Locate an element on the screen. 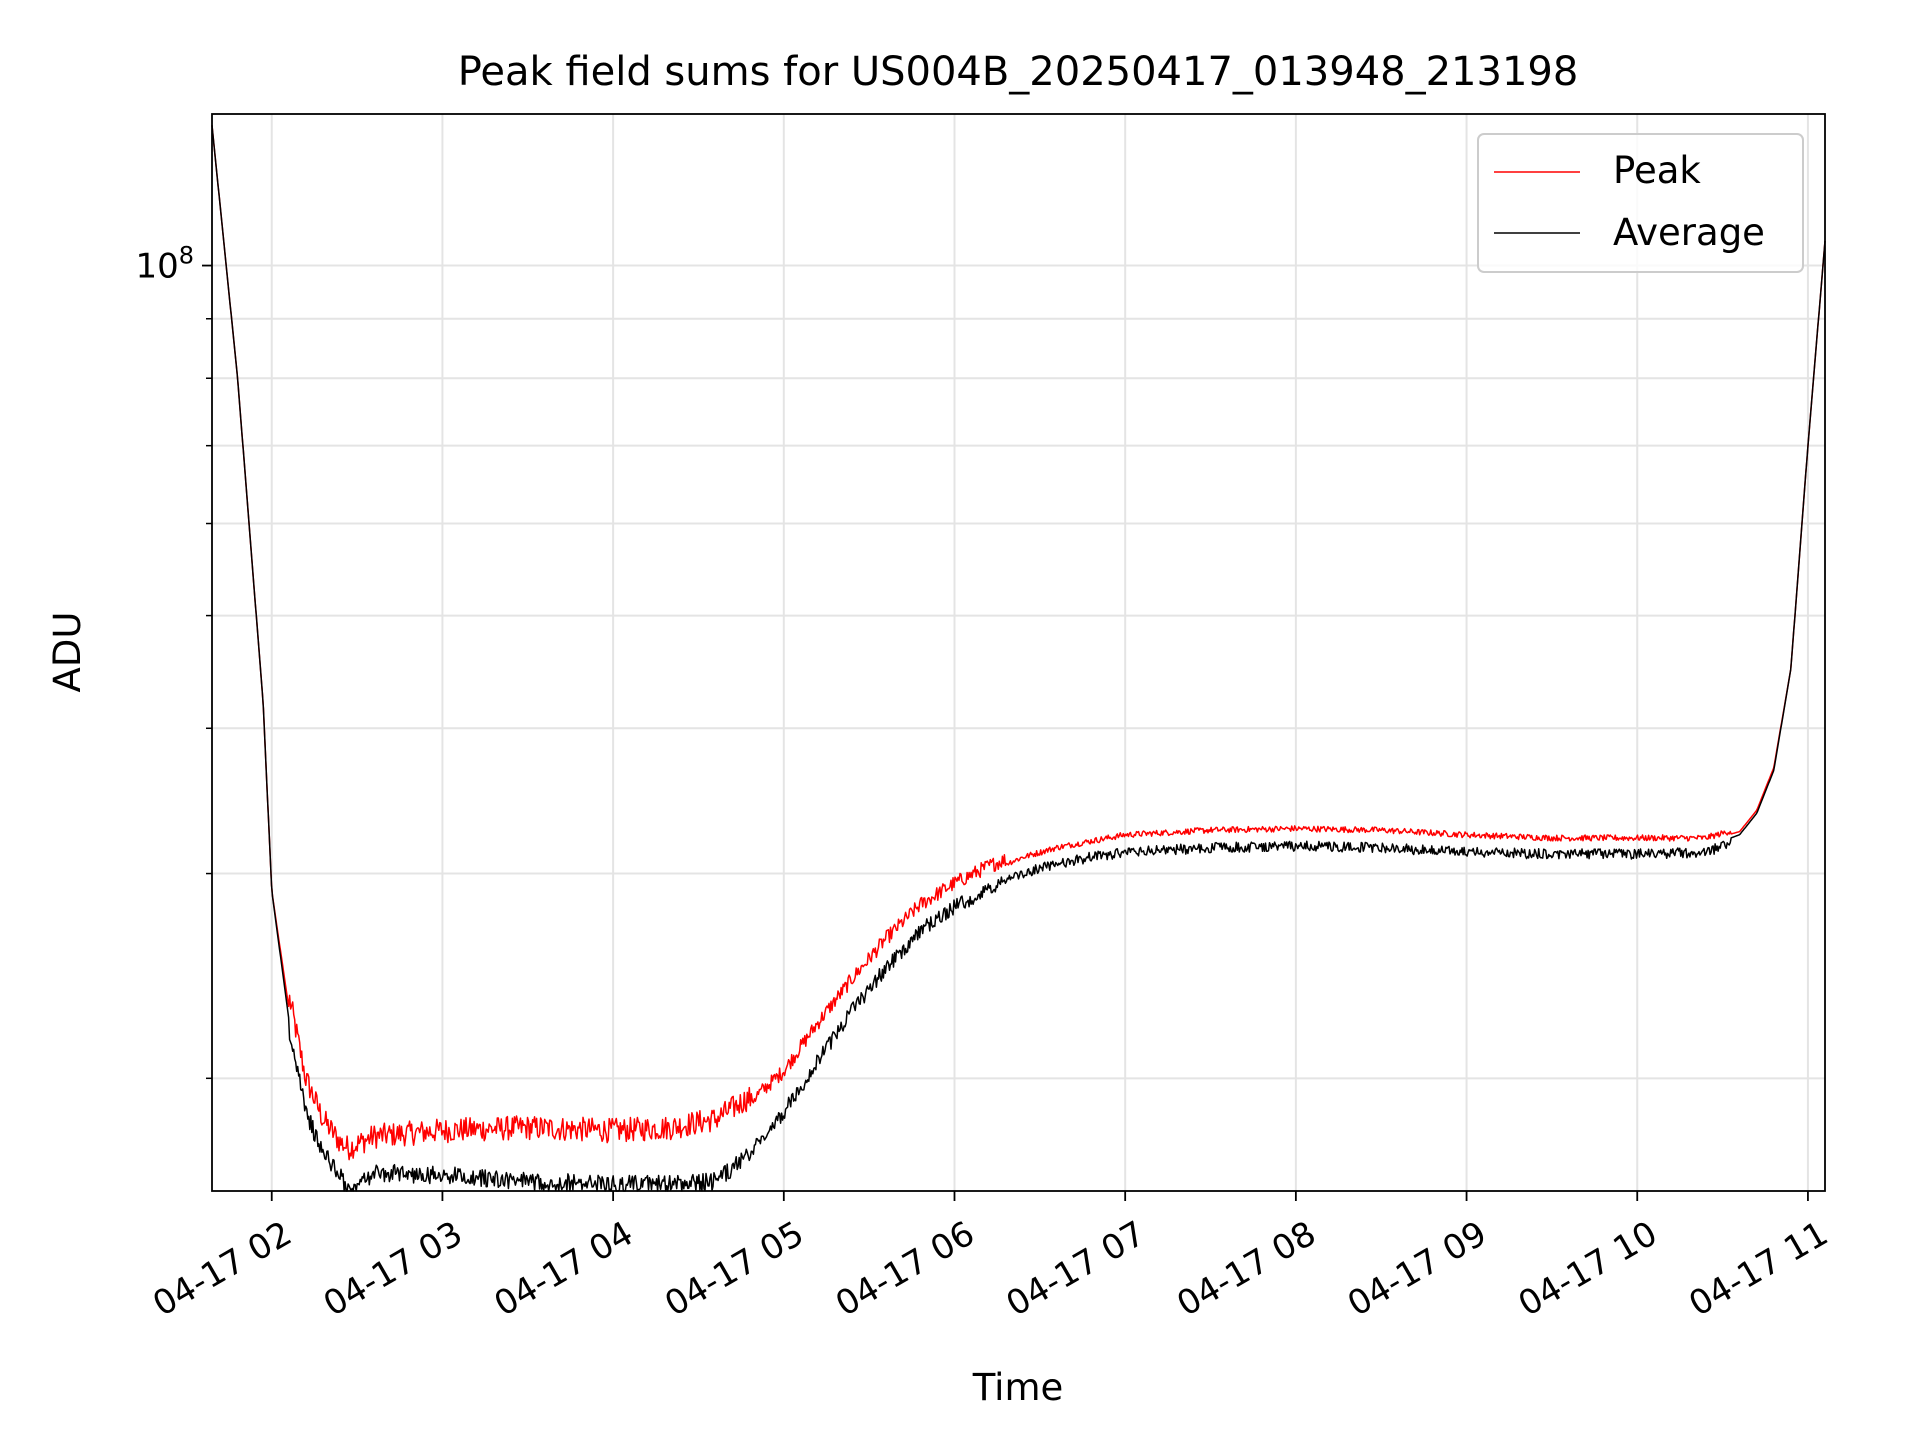 This screenshot has height=1440, width=1920. legend-box is located at coordinates (1640, 203).